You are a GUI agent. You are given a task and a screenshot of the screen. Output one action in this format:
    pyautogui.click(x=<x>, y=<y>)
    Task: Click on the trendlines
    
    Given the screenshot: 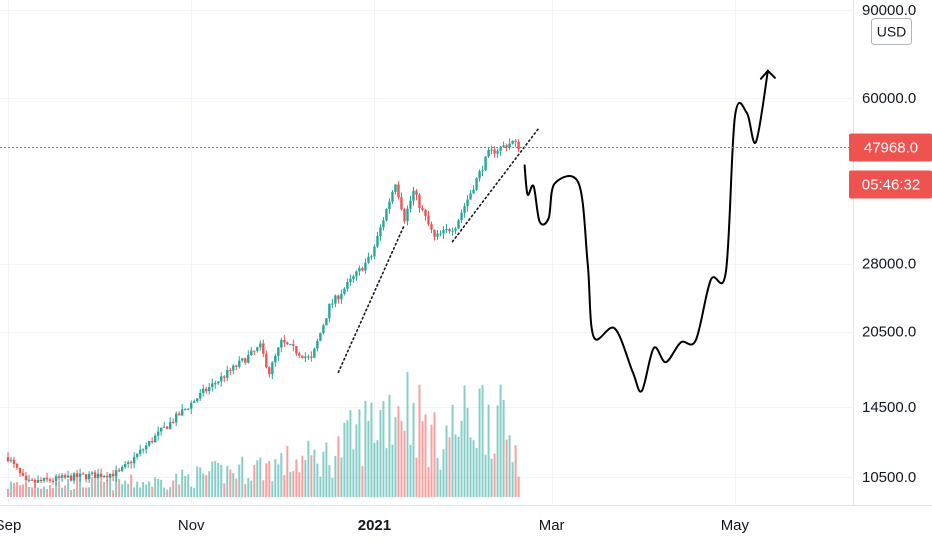 What is the action you would take?
    pyautogui.click(x=439, y=250)
    